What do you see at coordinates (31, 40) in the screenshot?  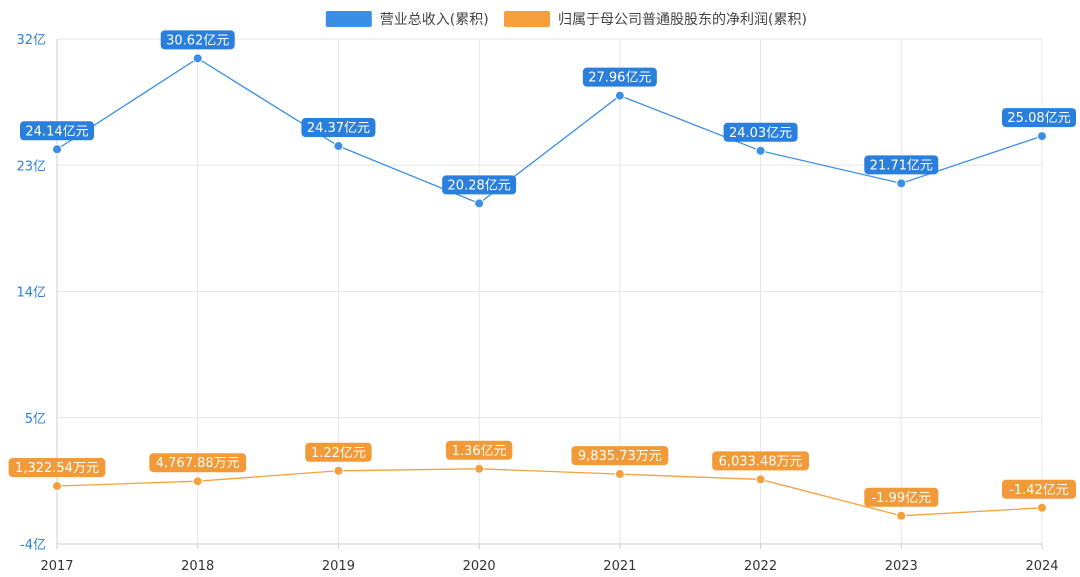 I see `y-tick-label: 32亿` at bounding box center [31, 40].